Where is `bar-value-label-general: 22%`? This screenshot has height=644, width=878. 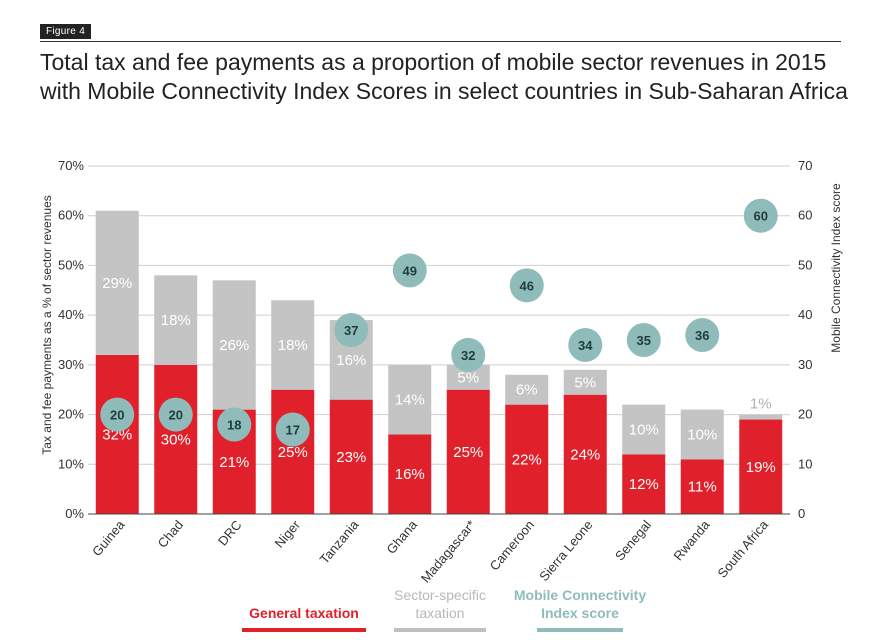
bar-value-label-general: 22% is located at coordinates (527, 459).